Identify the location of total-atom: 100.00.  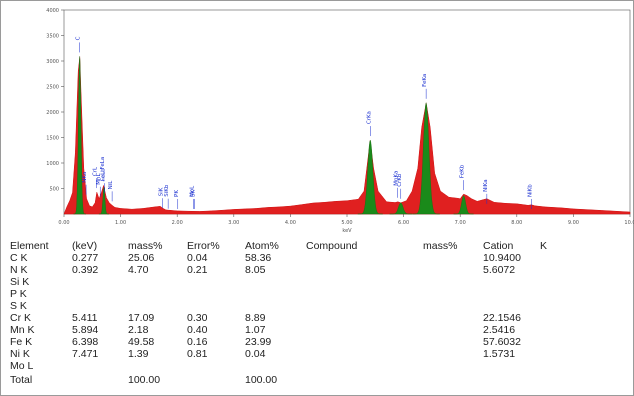
(261, 380).